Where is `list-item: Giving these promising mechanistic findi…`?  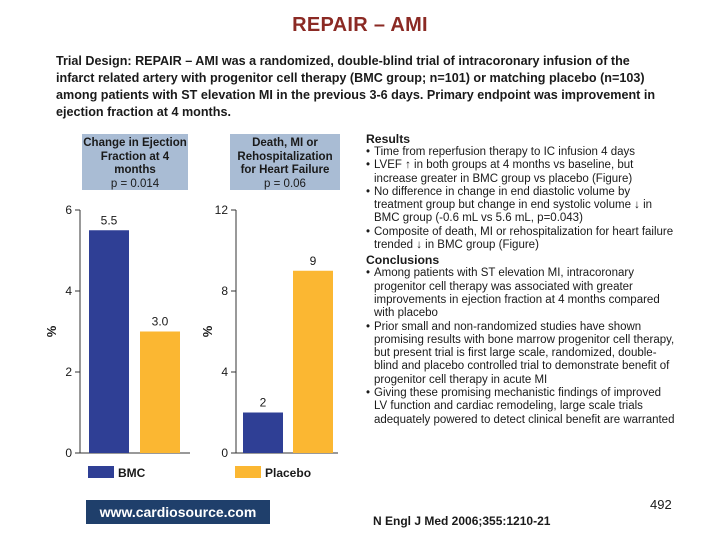 list-item: Giving these promising mechanistic findi… is located at coordinates (521, 407).